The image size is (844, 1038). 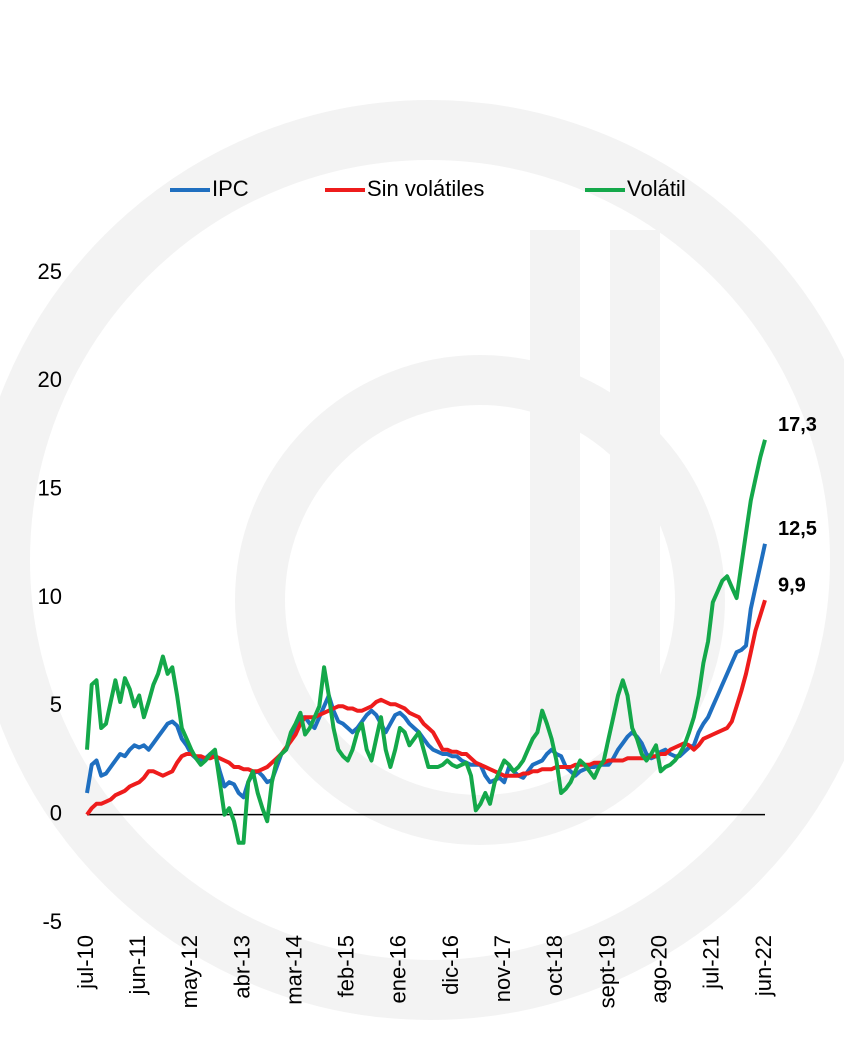 I want to click on y-tick-label: 0, so click(x=56, y=812).